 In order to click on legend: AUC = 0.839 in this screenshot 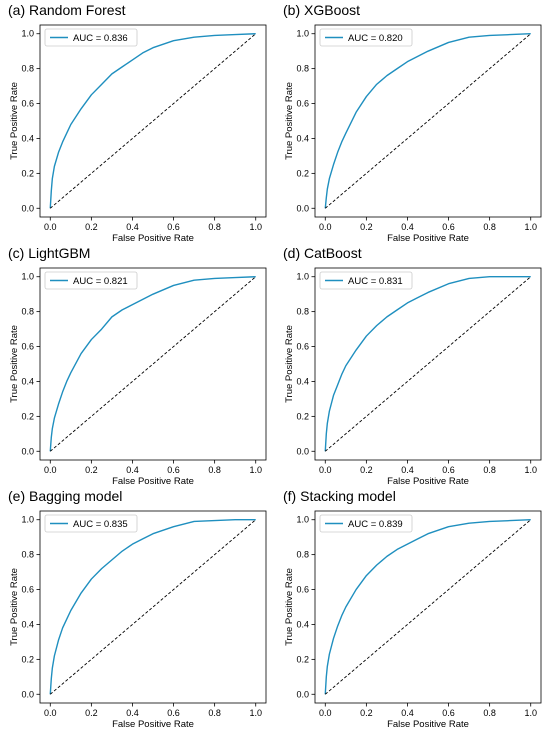, I will do `click(366, 523)`.